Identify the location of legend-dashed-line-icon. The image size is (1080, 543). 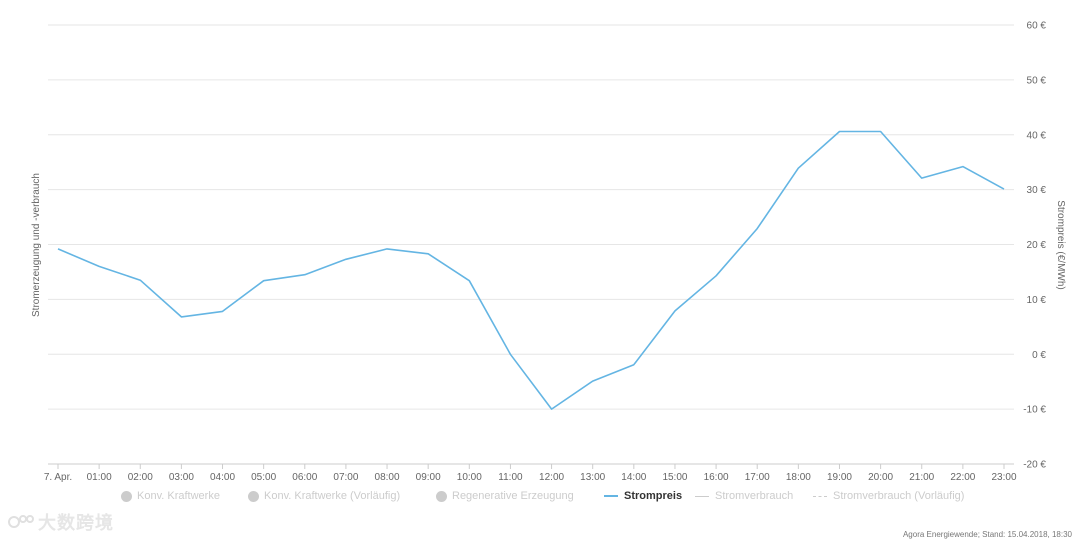
(820, 496).